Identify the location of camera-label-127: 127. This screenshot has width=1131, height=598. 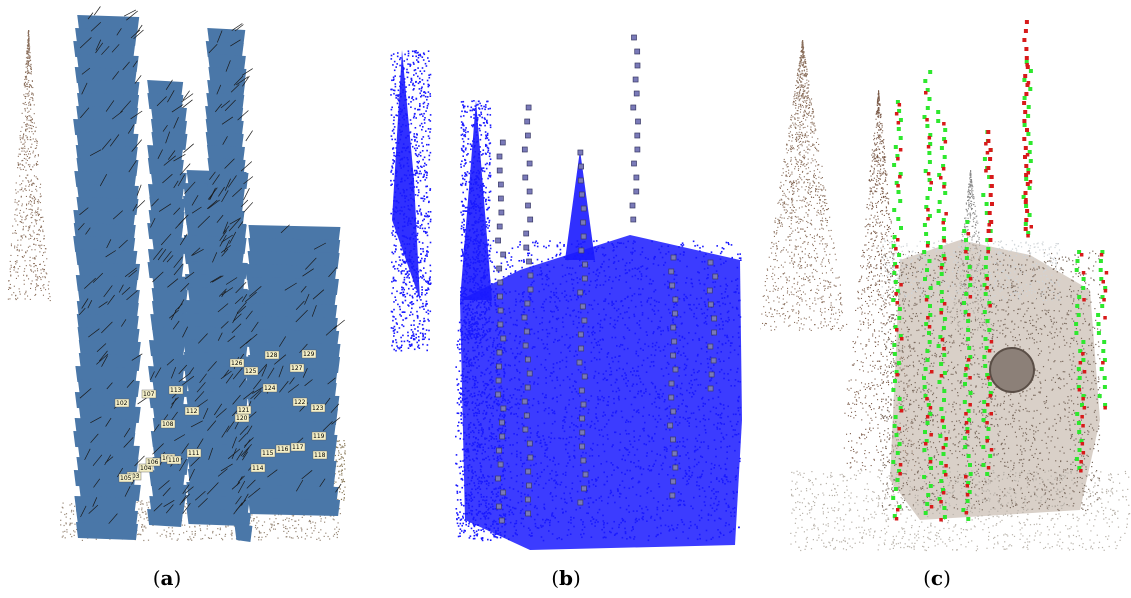
(297, 368).